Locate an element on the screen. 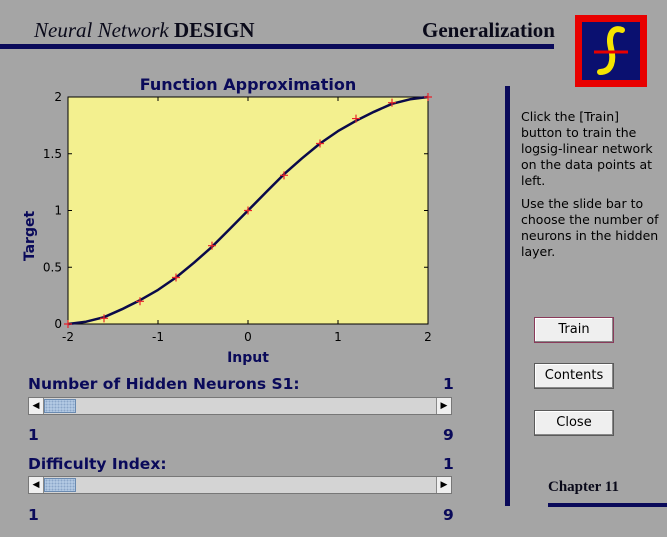 This screenshot has width=667, height=537. app-title-bold: DESIGN is located at coordinates (214, 30).